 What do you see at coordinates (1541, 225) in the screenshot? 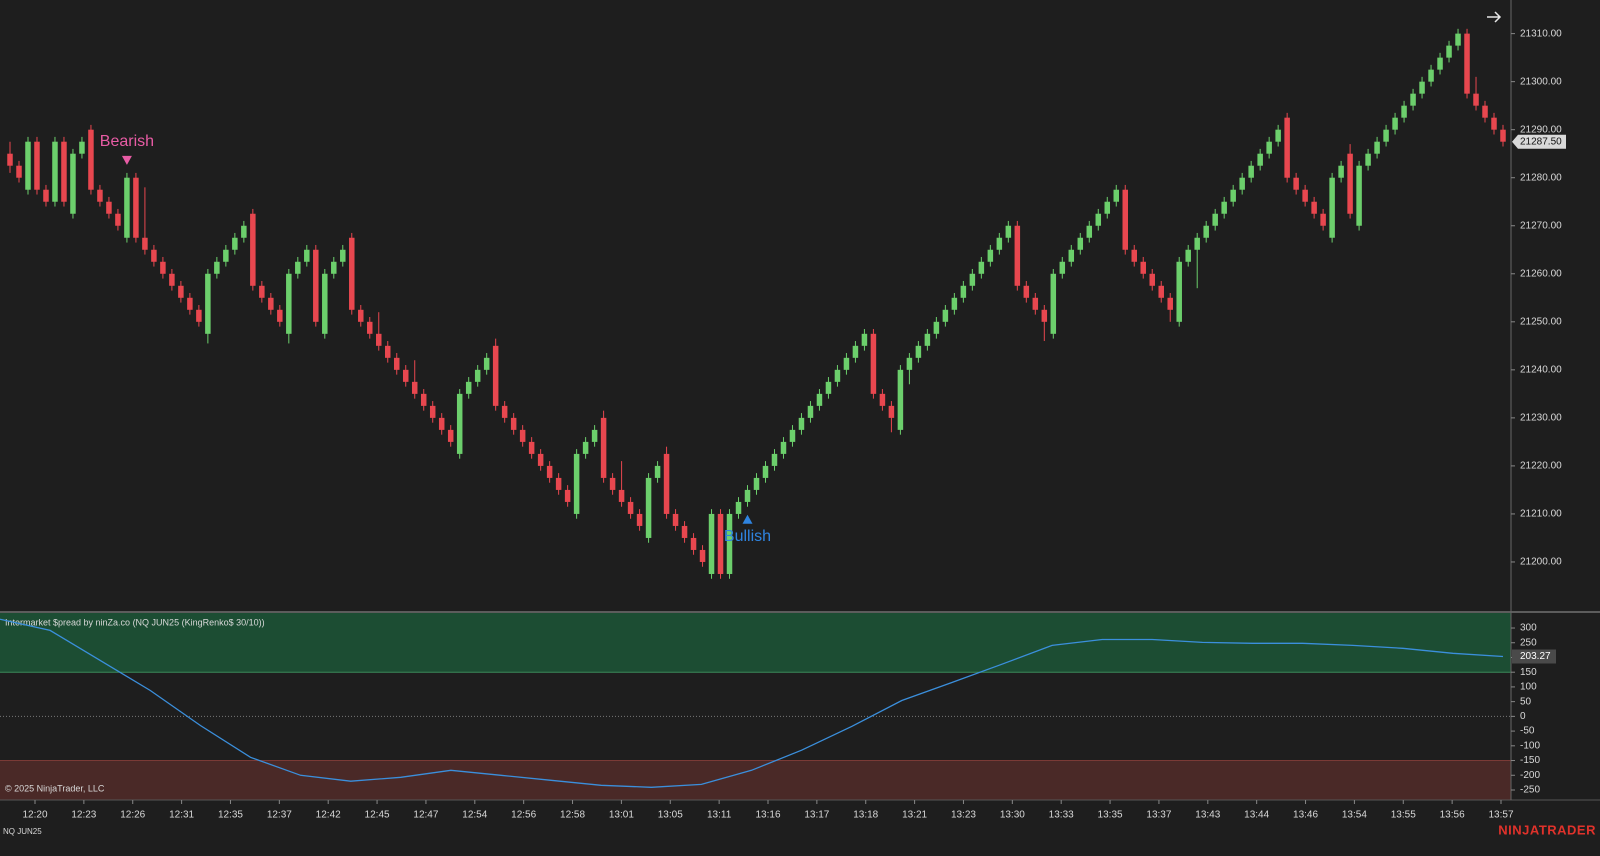
I see `y-tick-label: 21270.00` at bounding box center [1541, 225].